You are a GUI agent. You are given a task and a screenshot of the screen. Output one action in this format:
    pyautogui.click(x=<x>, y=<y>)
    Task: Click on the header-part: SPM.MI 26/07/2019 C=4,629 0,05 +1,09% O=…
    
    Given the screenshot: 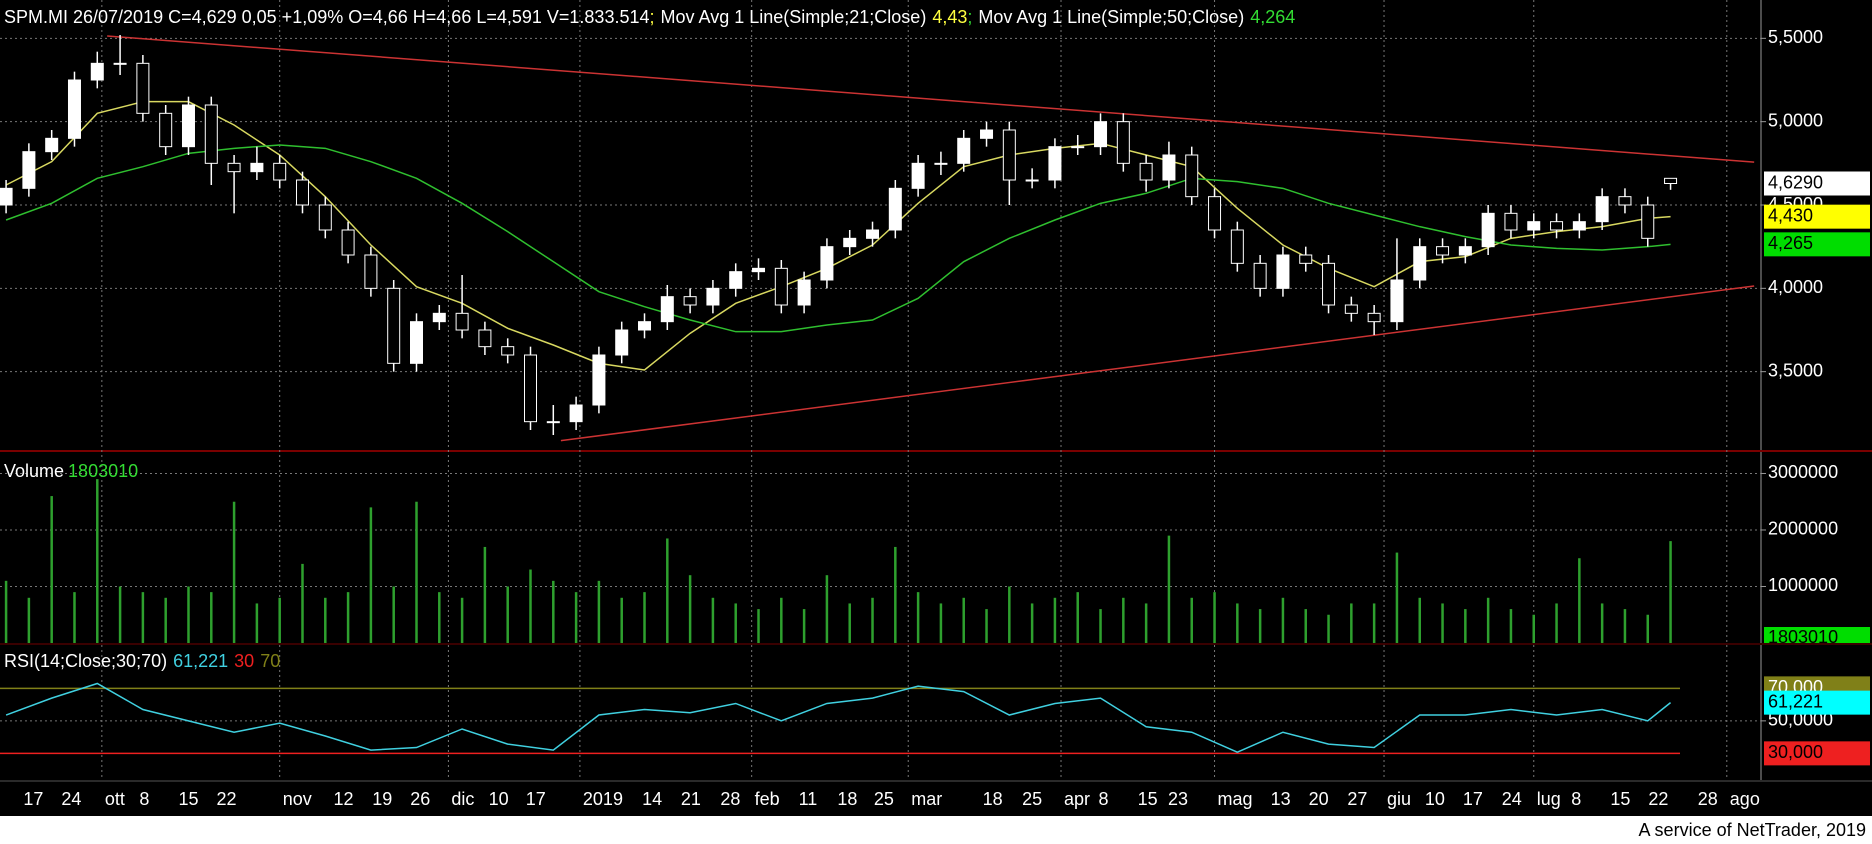 What is the action you would take?
    pyautogui.click(x=327, y=17)
    